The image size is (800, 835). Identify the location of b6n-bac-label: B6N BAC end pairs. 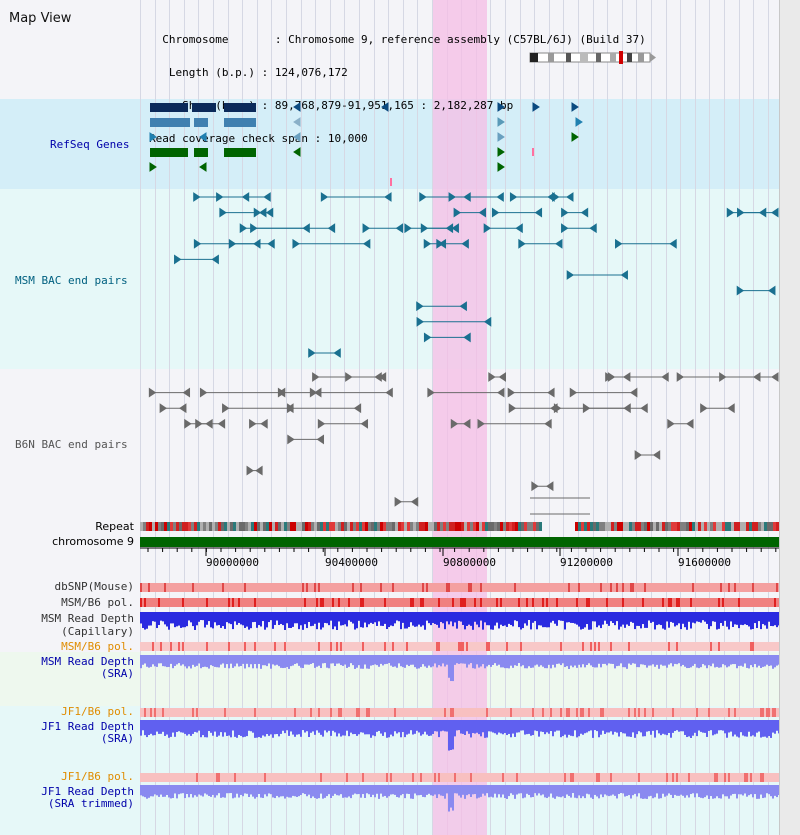
(71, 444).